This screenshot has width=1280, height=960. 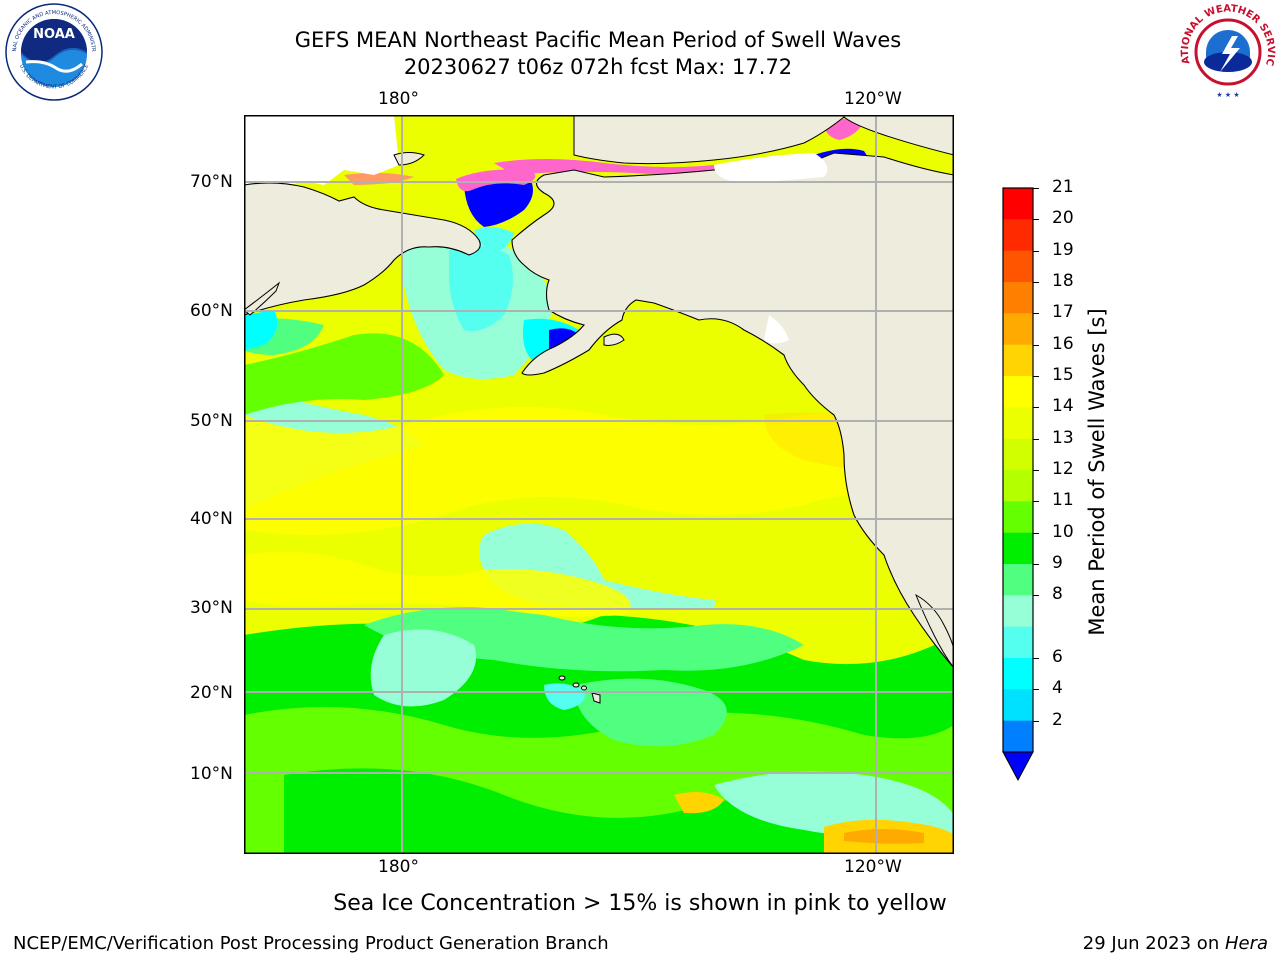 I want to click on colorbar-tick-label: 8, so click(x=1057, y=594).